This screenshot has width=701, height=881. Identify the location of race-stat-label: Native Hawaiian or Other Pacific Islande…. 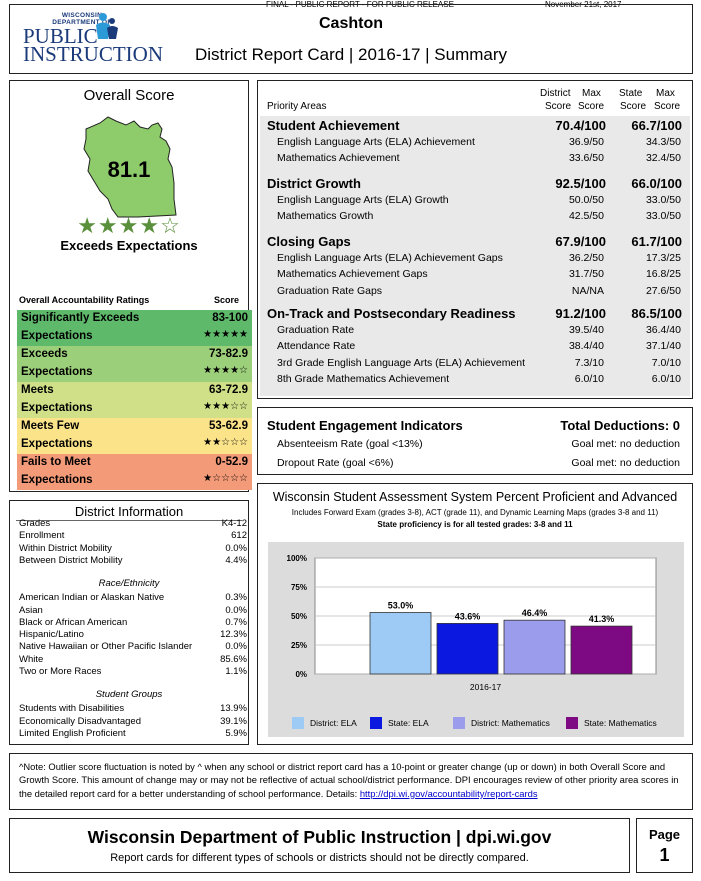
(106, 647).